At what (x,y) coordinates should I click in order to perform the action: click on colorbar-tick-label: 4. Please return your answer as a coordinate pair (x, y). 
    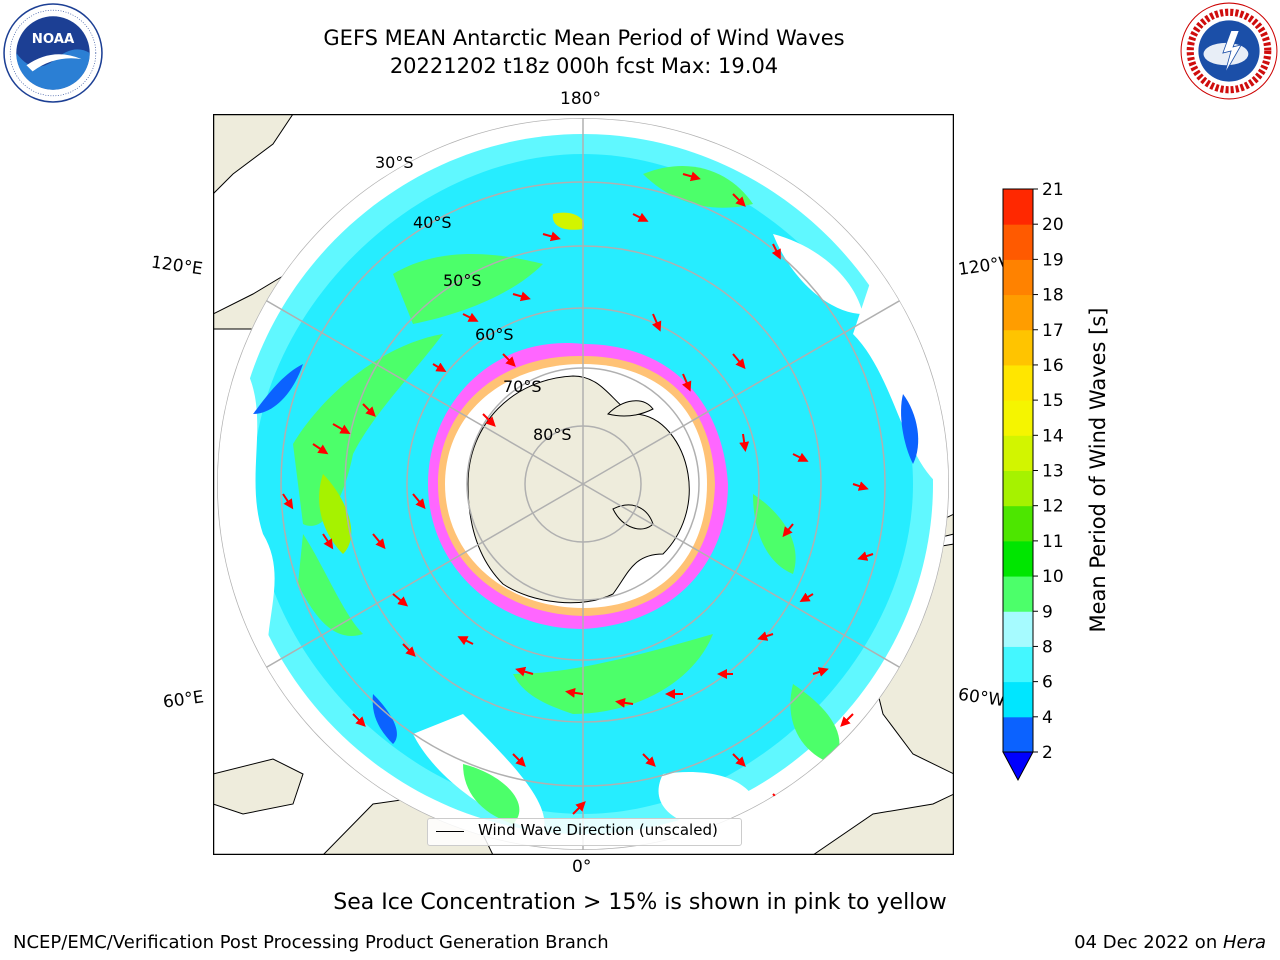
    Looking at the image, I should click on (1047, 718).